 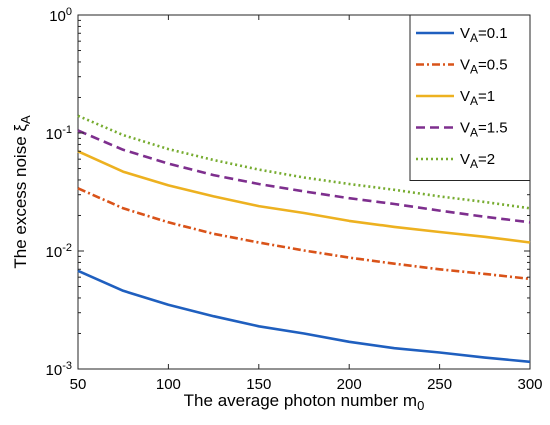 What do you see at coordinates (420, 405) in the screenshot?
I see `x-axis-label-subscript: 0` at bounding box center [420, 405].